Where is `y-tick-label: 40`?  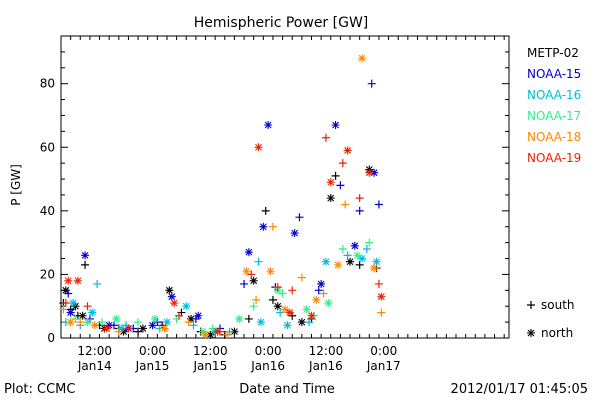 y-tick-label: 40 is located at coordinates (47, 211).